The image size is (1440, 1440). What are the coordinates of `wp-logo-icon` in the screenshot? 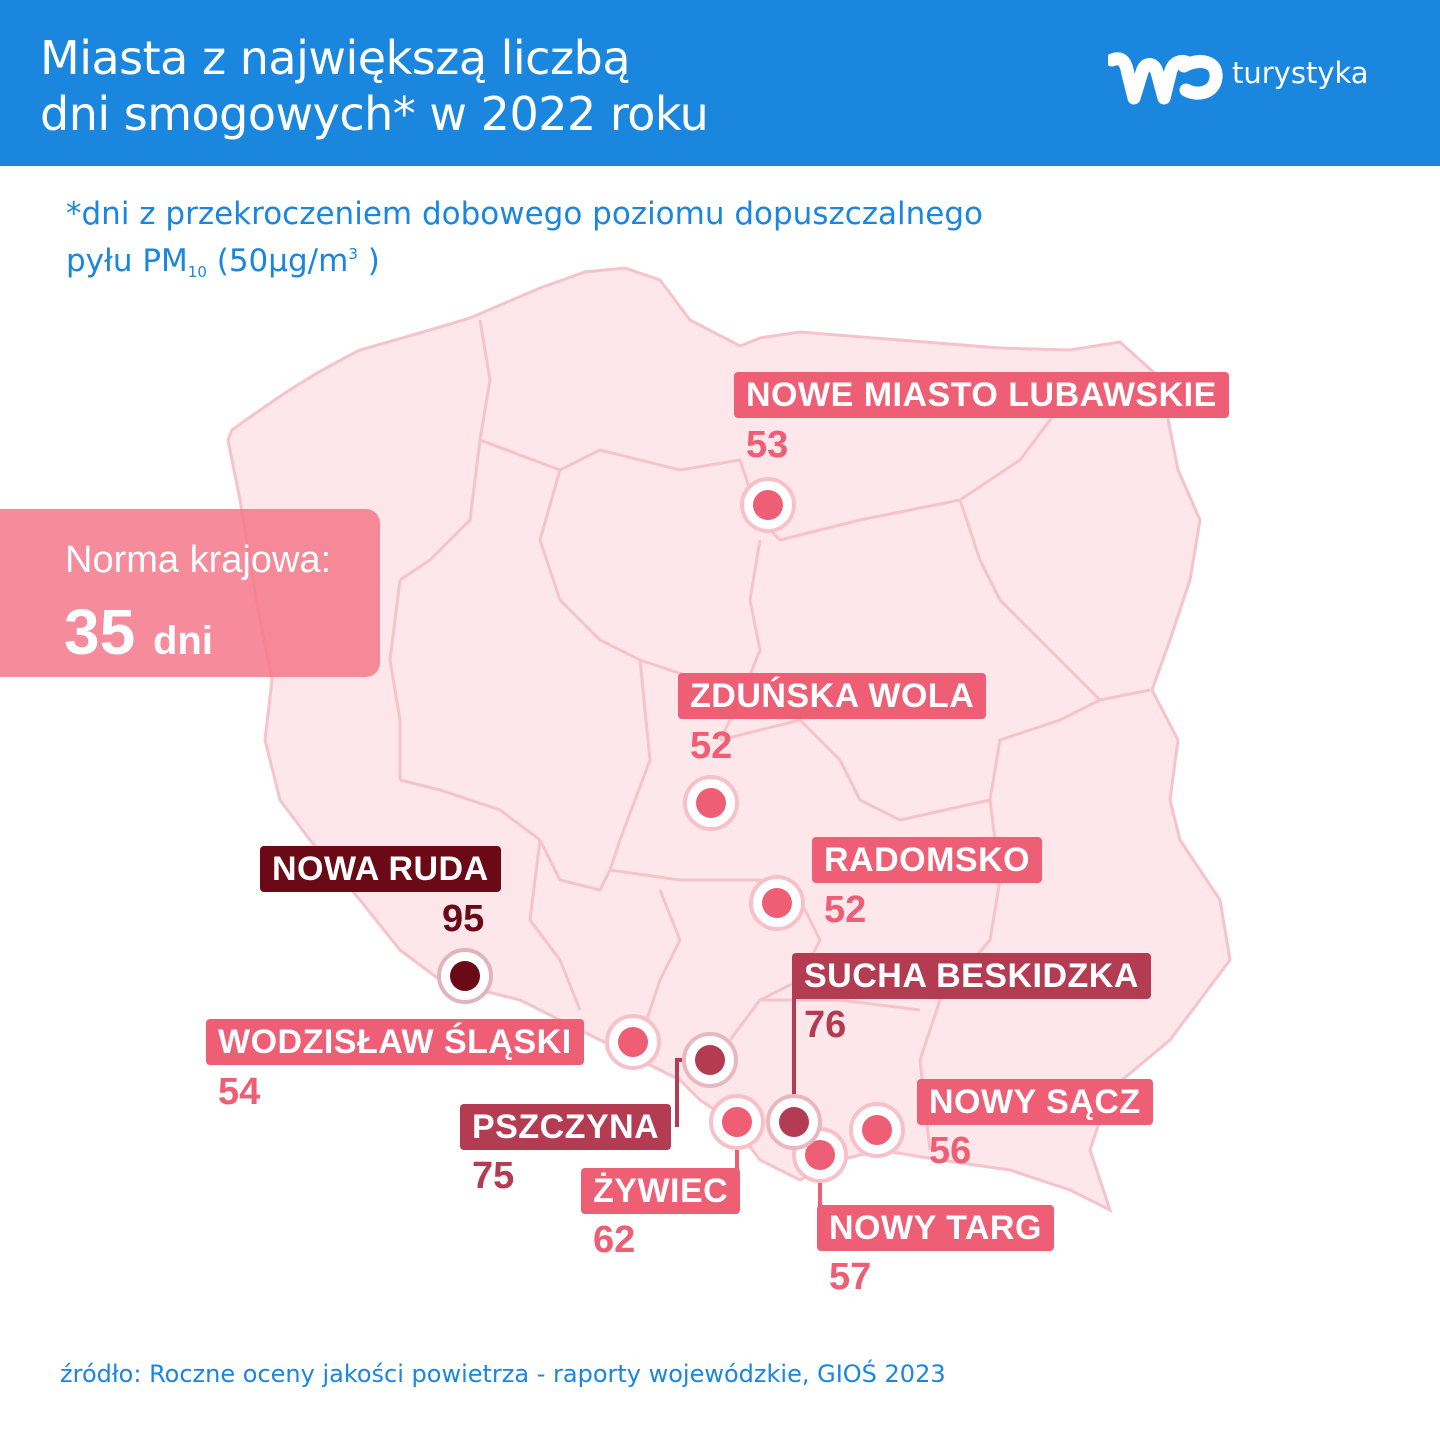 It's located at (1164, 78).